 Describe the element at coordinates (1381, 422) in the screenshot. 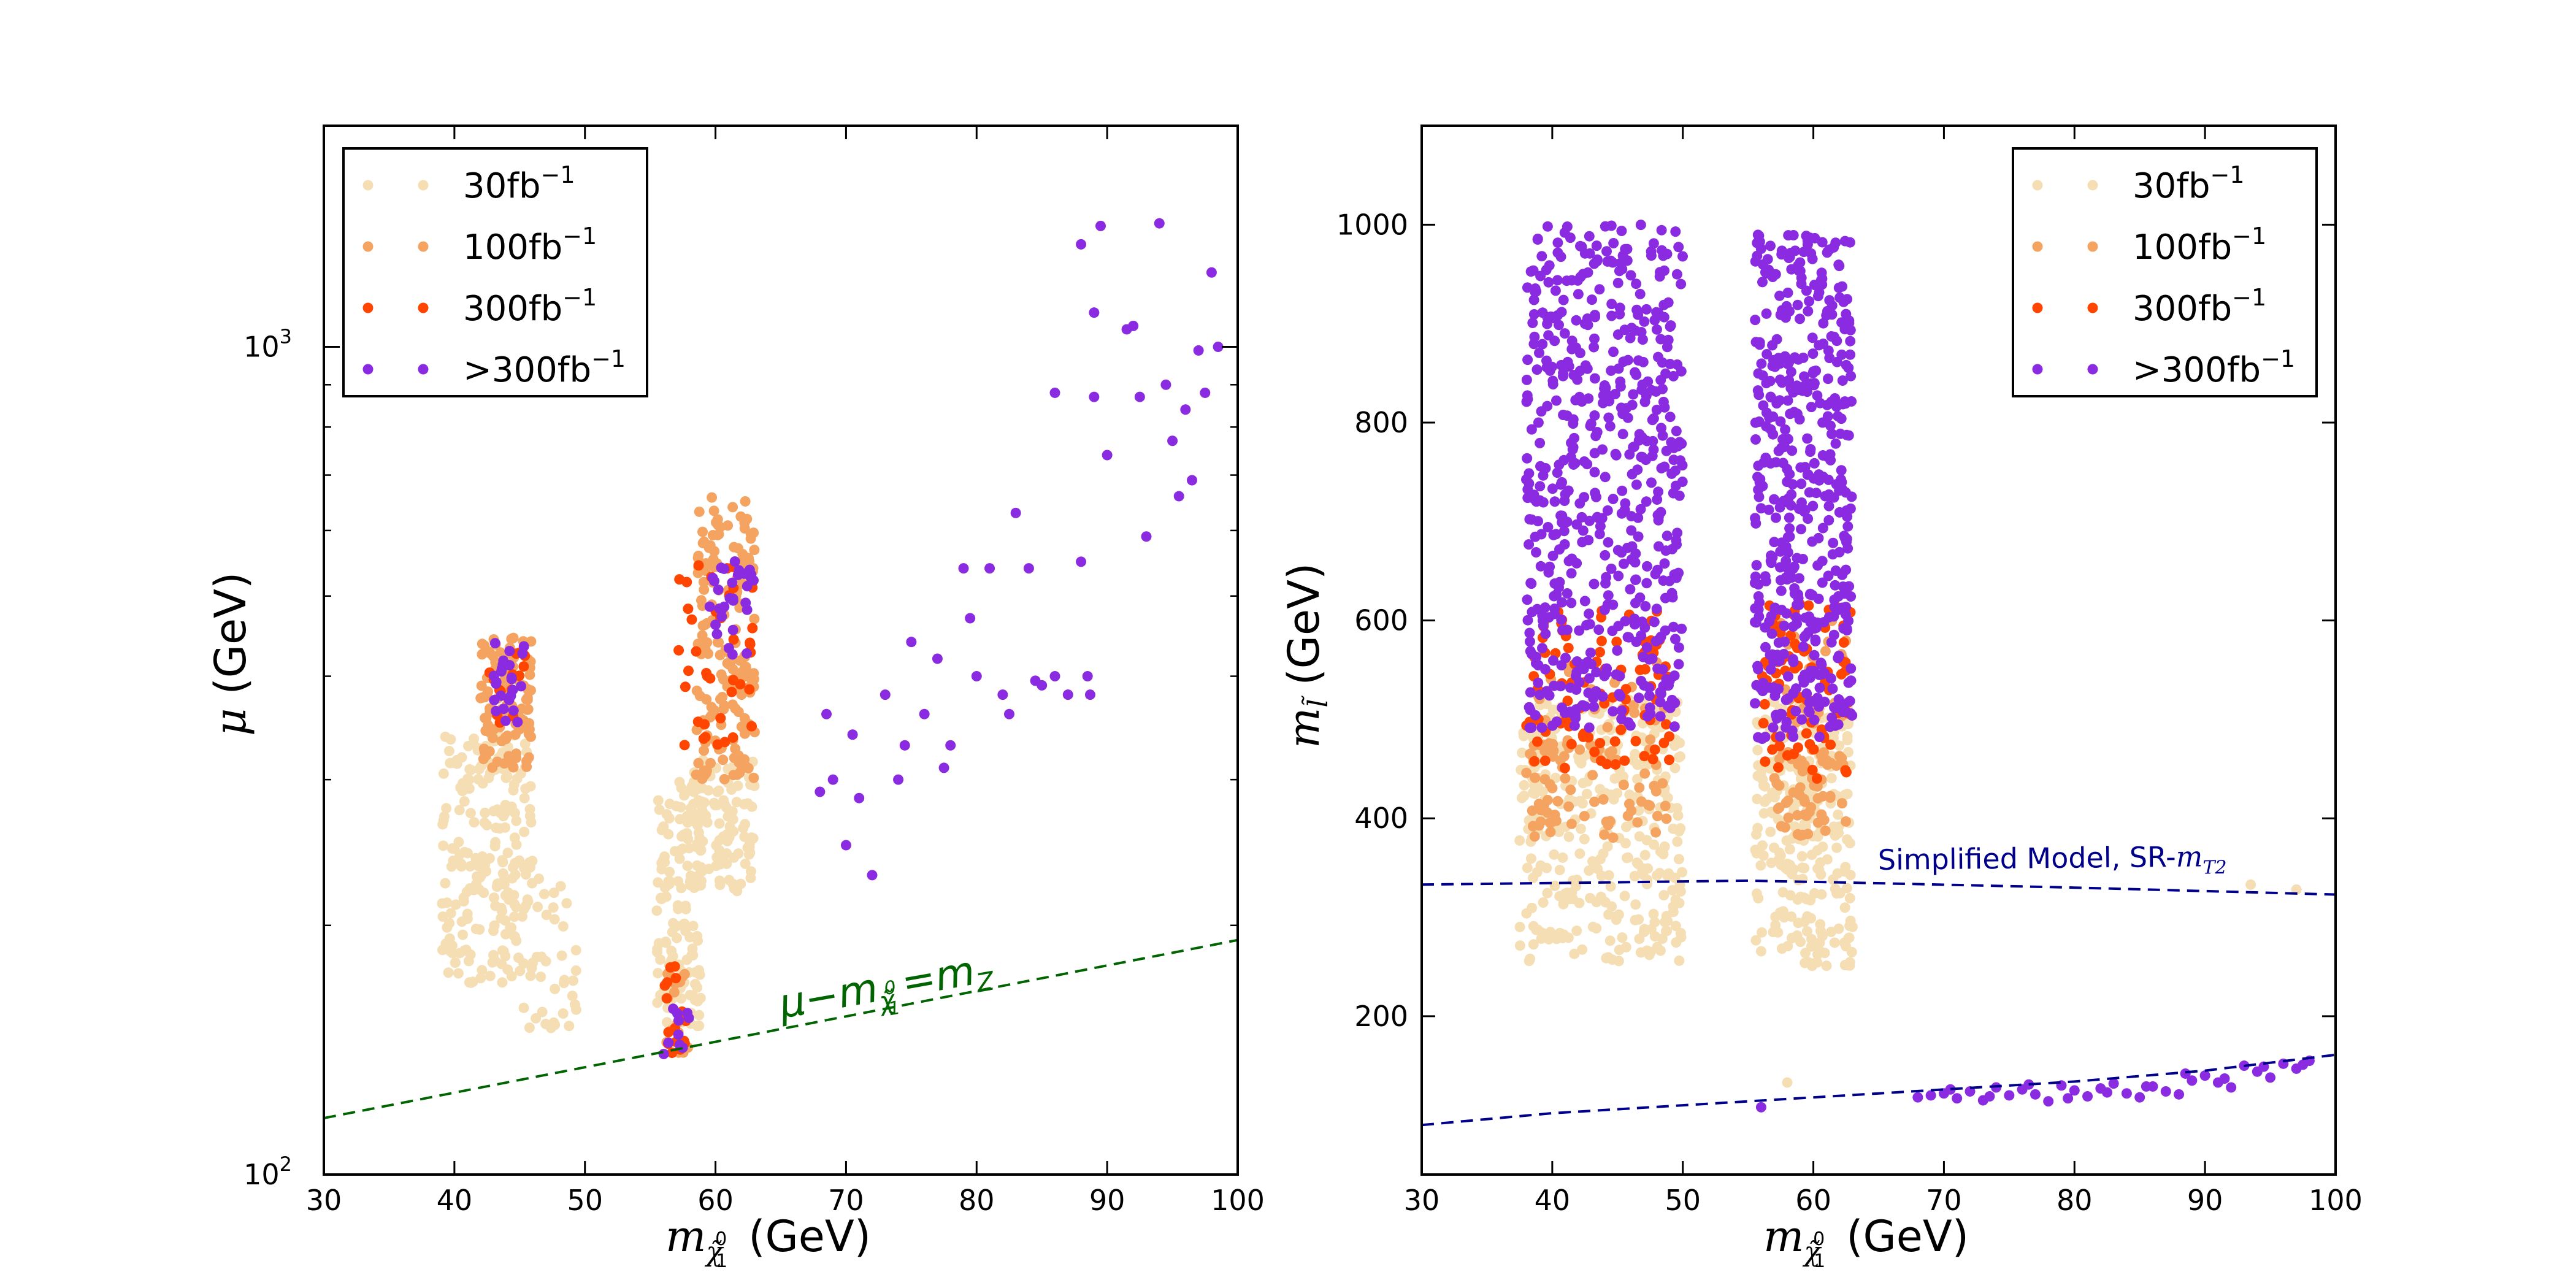

I see `y-tick-label: 800` at that location.